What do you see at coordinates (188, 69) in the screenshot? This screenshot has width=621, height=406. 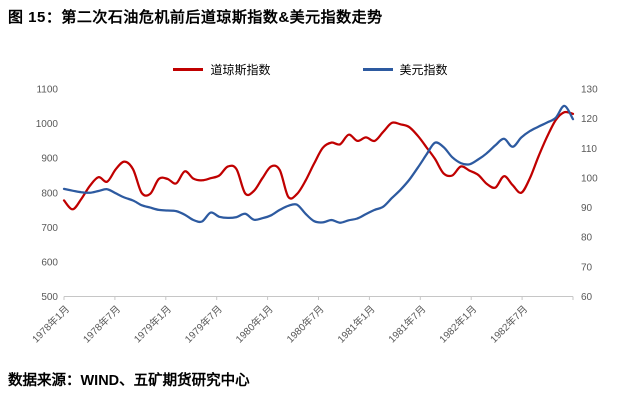 I see `legend-line-swatch-dow` at bounding box center [188, 69].